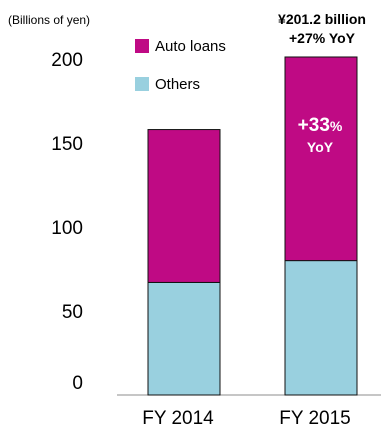 This screenshot has width=381, height=432. Describe the element at coordinates (49, 20) in the screenshot. I see `unit-label: (Billions of yen)` at that location.